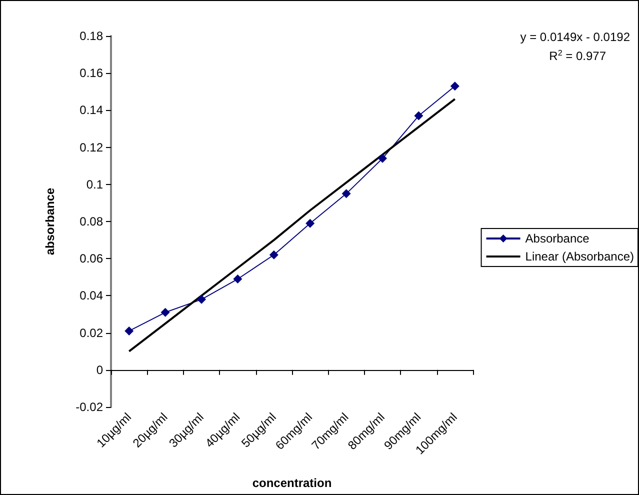  I want to click on y-tick-label: 0.08, so click(92, 221).